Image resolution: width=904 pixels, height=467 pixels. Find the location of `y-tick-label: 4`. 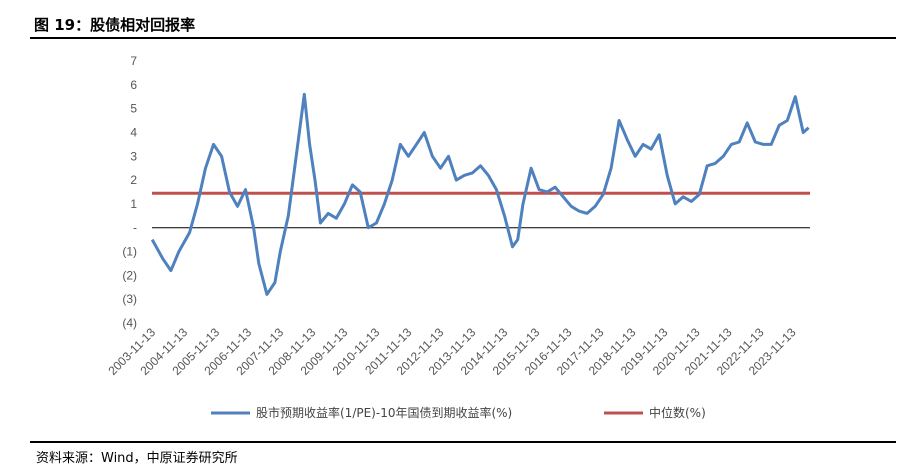

y-tick-label: 4 is located at coordinates (133, 132).